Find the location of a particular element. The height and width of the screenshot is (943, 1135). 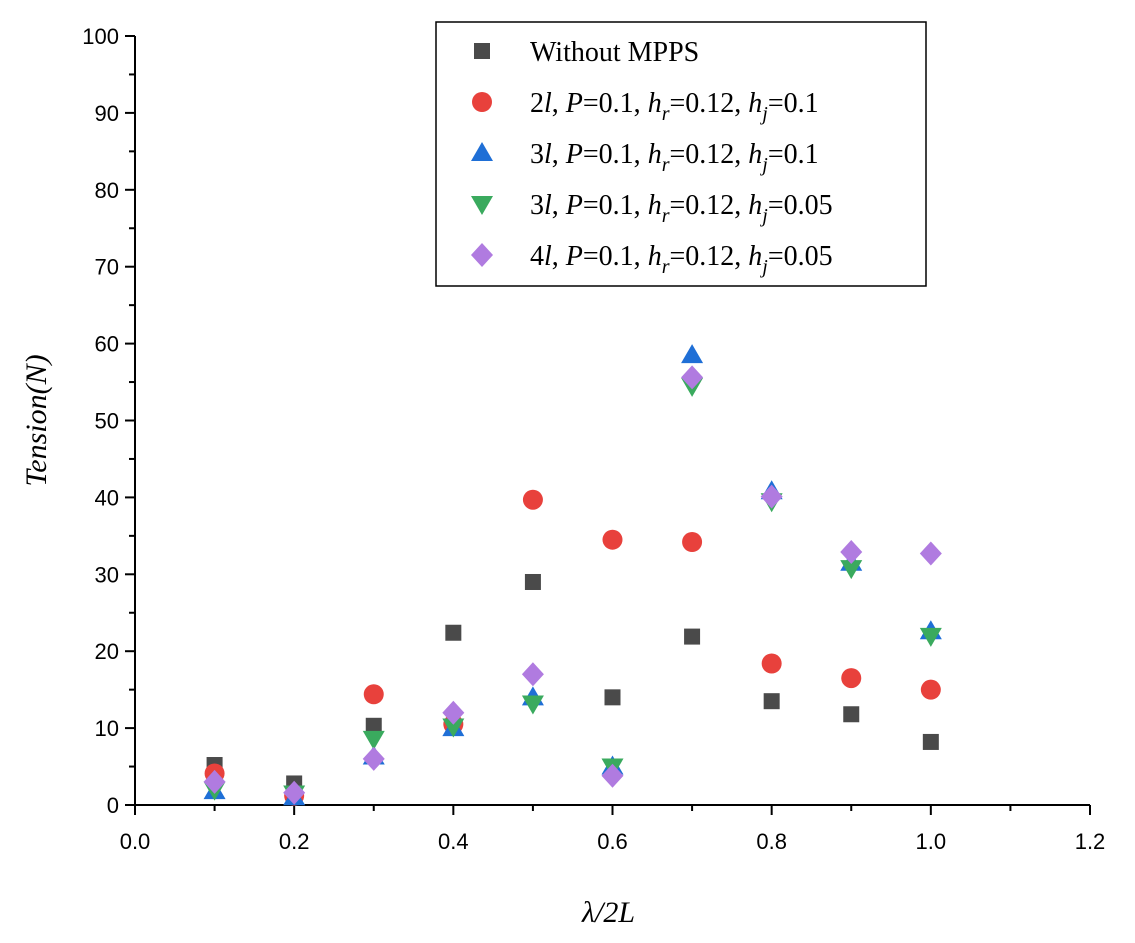

y-tick-label: 0 is located at coordinates (113, 805).